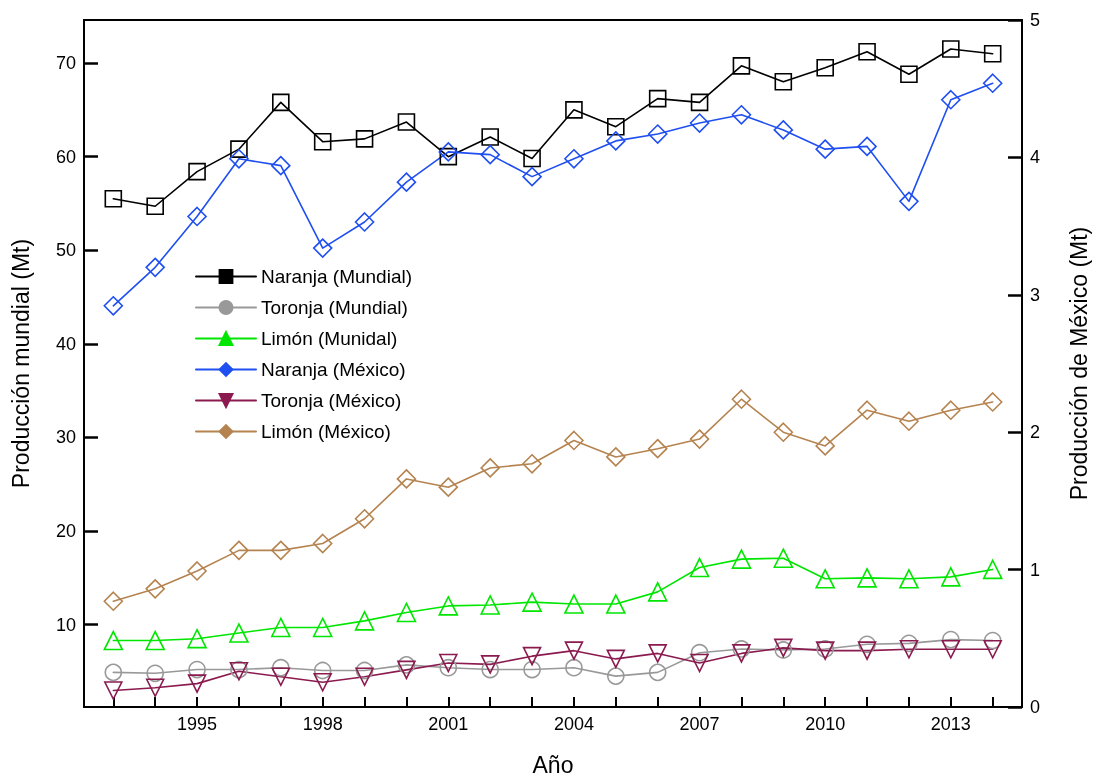  What do you see at coordinates (65, 63) in the screenshot?
I see `y-tick-label: 70` at bounding box center [65, 63].